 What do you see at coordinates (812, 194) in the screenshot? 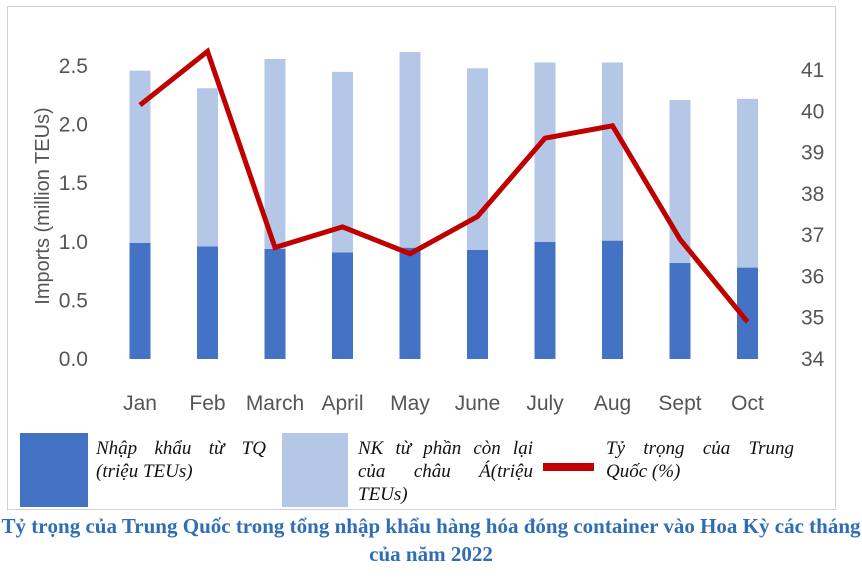
I see `y2-tick-label: 38` at bounding box center [812, 194].